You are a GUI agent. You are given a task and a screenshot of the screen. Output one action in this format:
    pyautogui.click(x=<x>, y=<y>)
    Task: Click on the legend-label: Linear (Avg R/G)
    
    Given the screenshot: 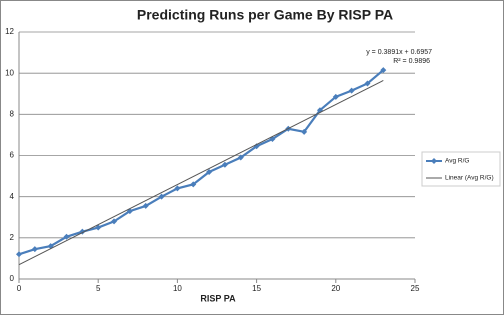 What is the action you would take?
    pyautogui.click(x=469, y=178)
    